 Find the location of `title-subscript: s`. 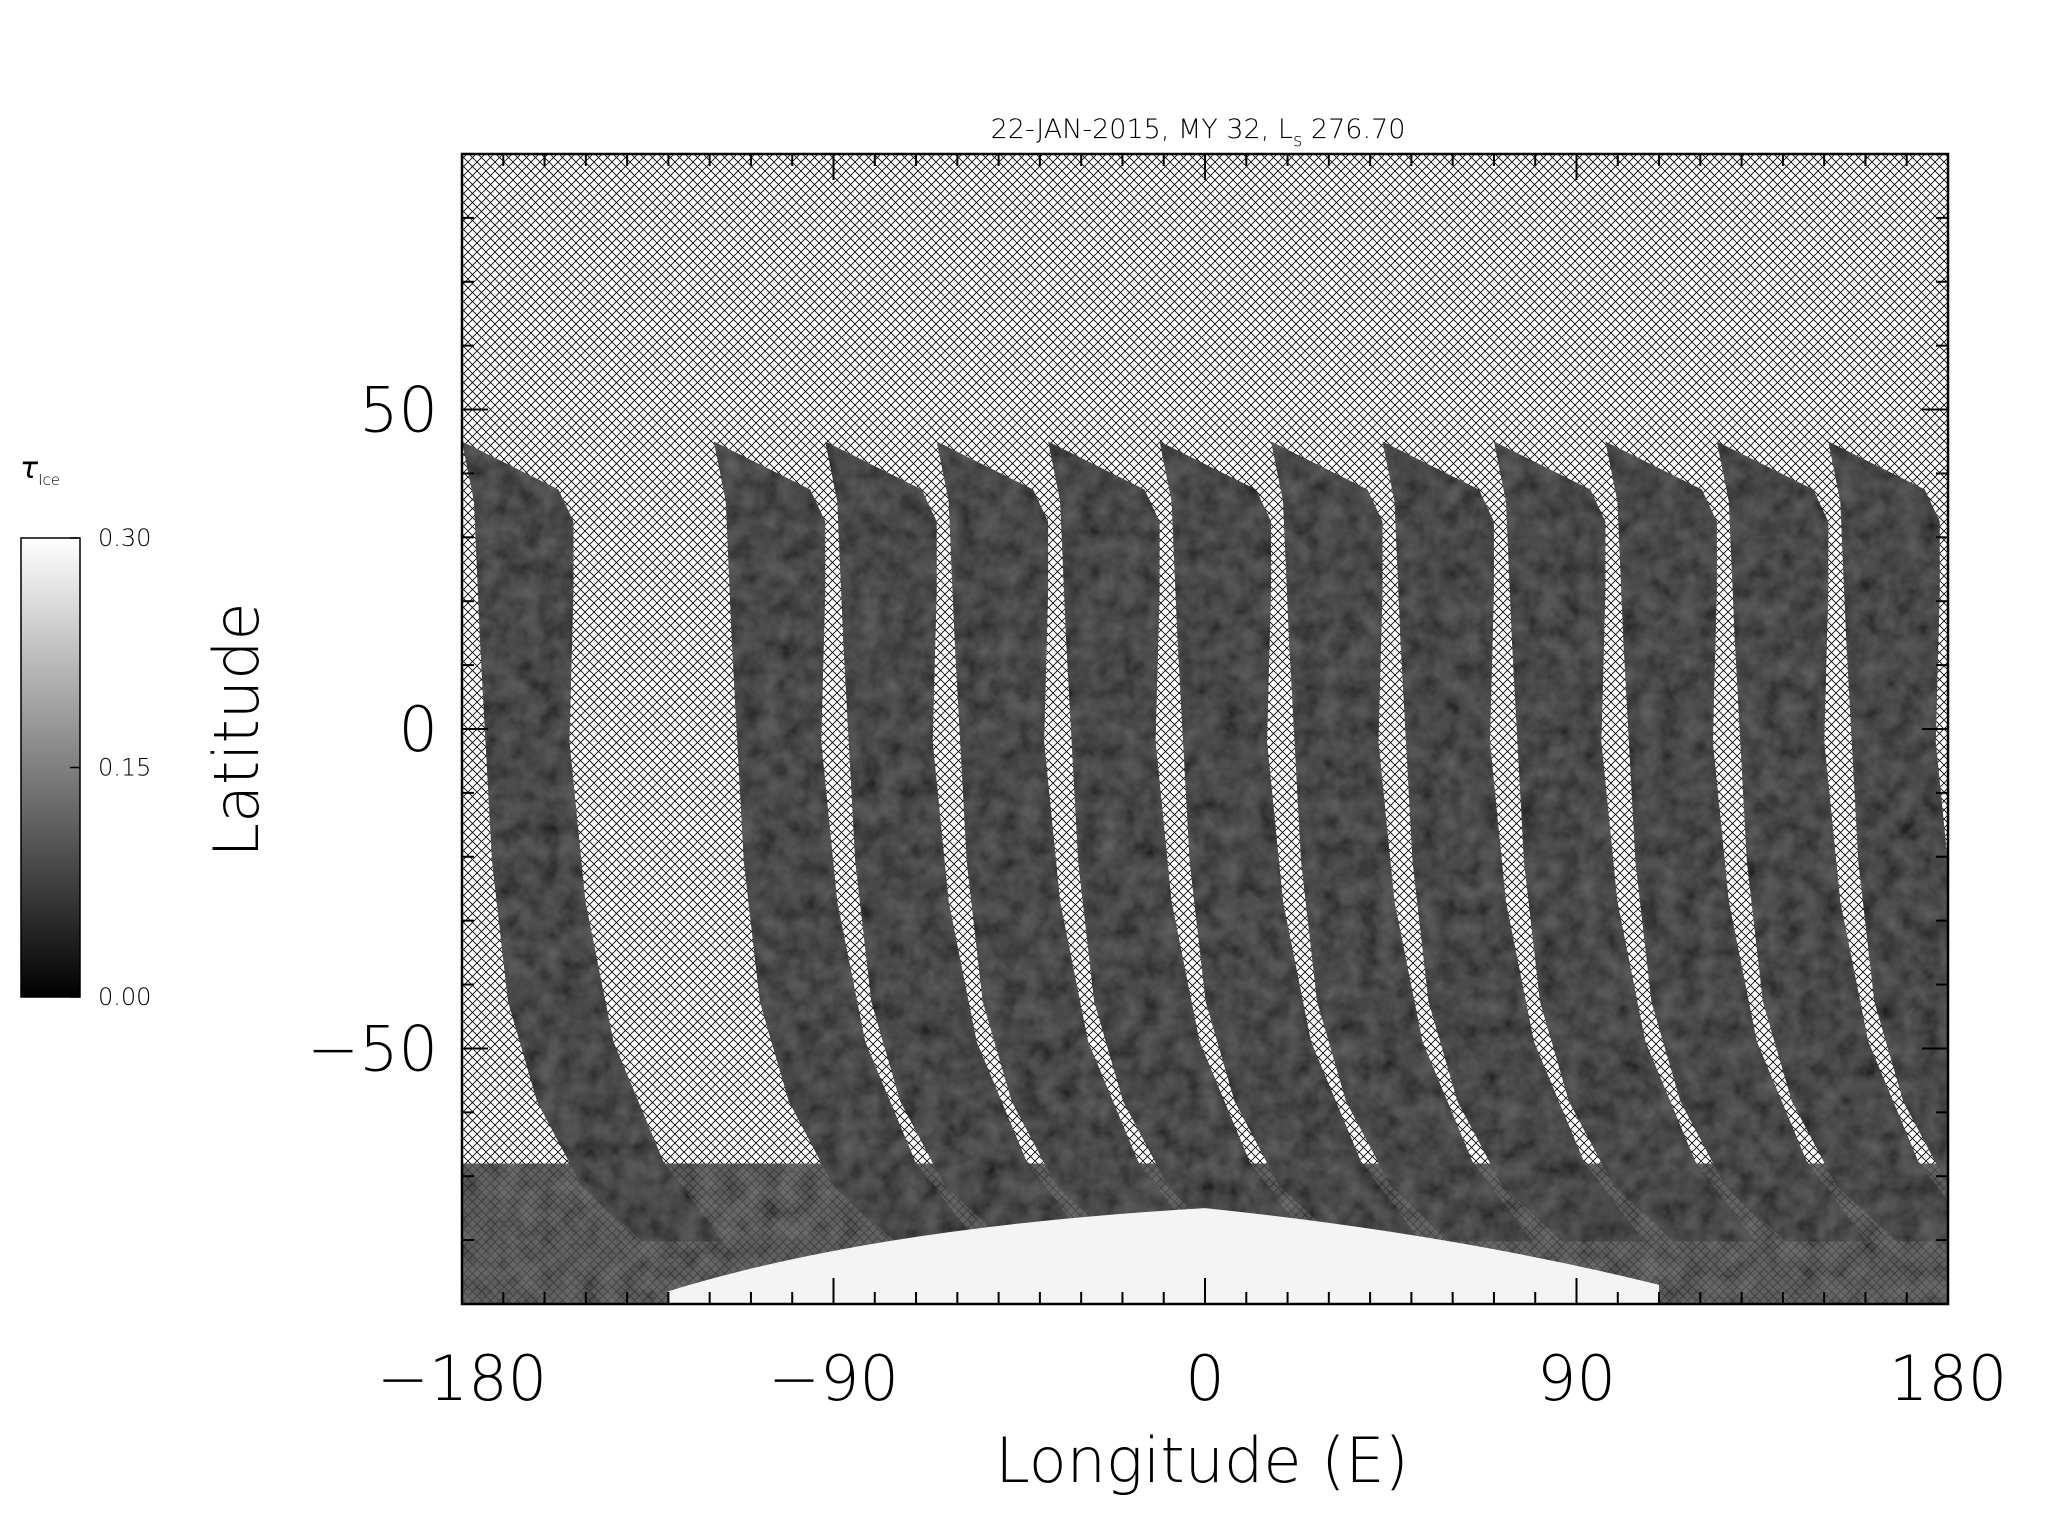

title-subscript: s is located at coordinates (1297, 140).